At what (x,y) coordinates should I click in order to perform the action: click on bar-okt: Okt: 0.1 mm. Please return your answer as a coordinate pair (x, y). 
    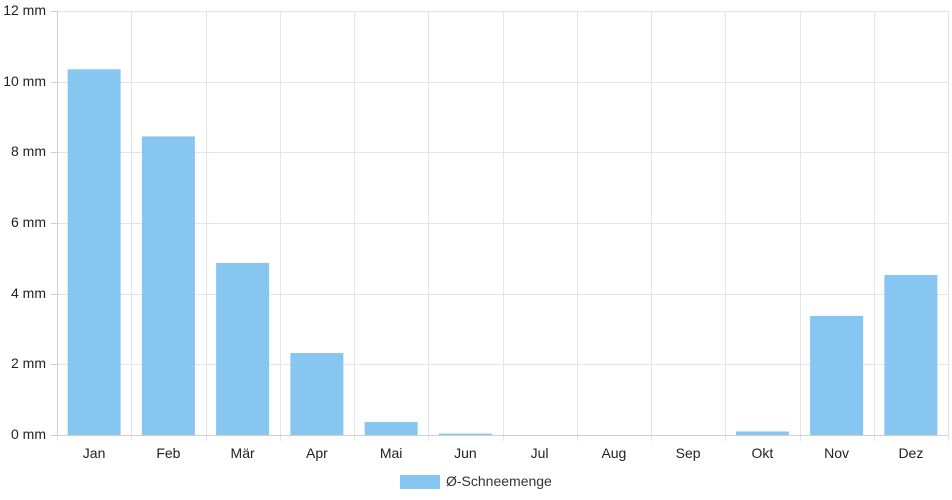
    Looking at the image, I should click on (762, 433).